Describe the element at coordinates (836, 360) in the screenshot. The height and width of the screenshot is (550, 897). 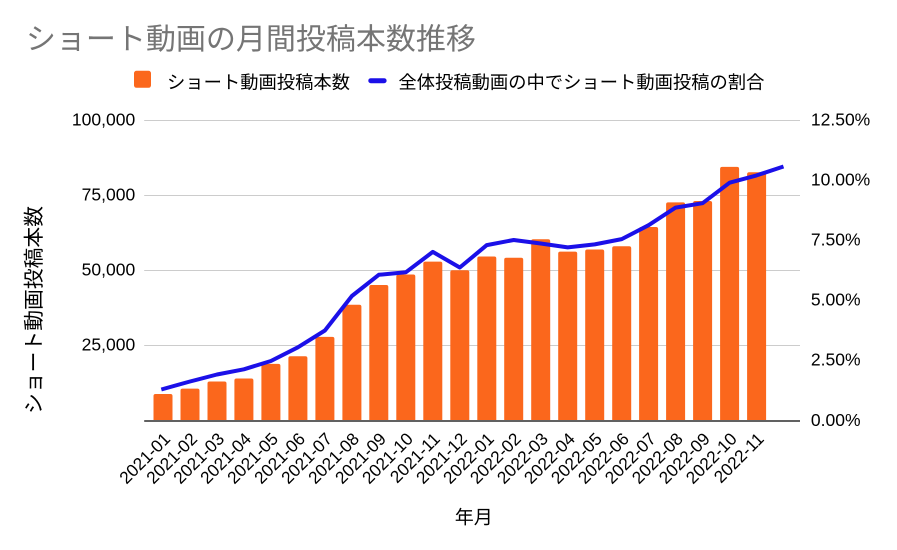
I see `svg-text: 2.50%` at that location.